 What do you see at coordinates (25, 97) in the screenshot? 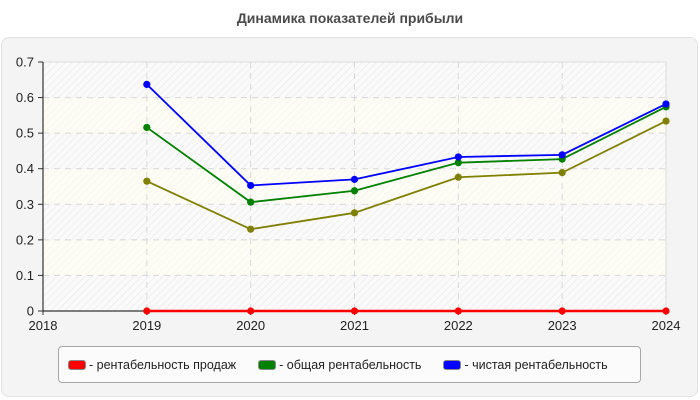
I see `y-tick-label: 0.6` at bounding box center [25, 97].